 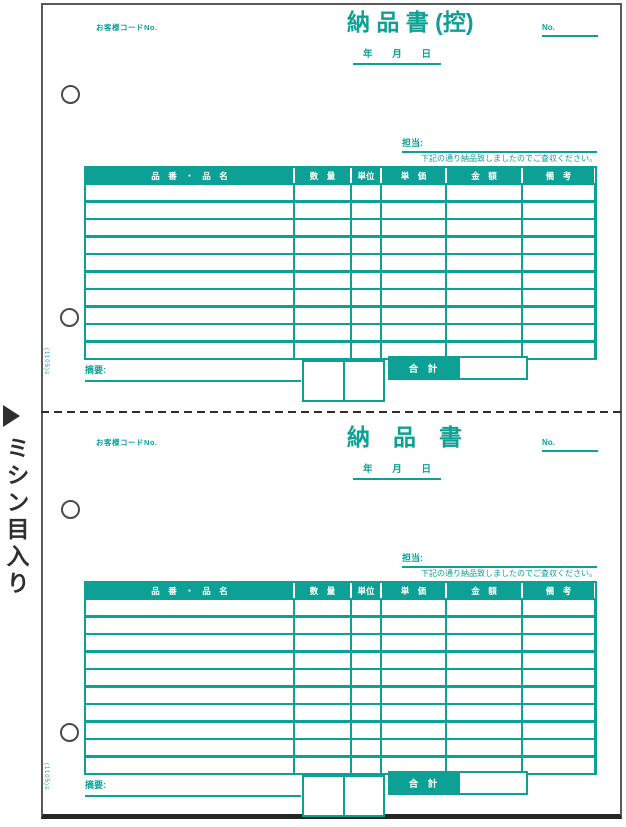 What do you see at coordinates (331, 412) in the screenshot?
I see `perforation-dashed-line` at bounding box center [331, 412].